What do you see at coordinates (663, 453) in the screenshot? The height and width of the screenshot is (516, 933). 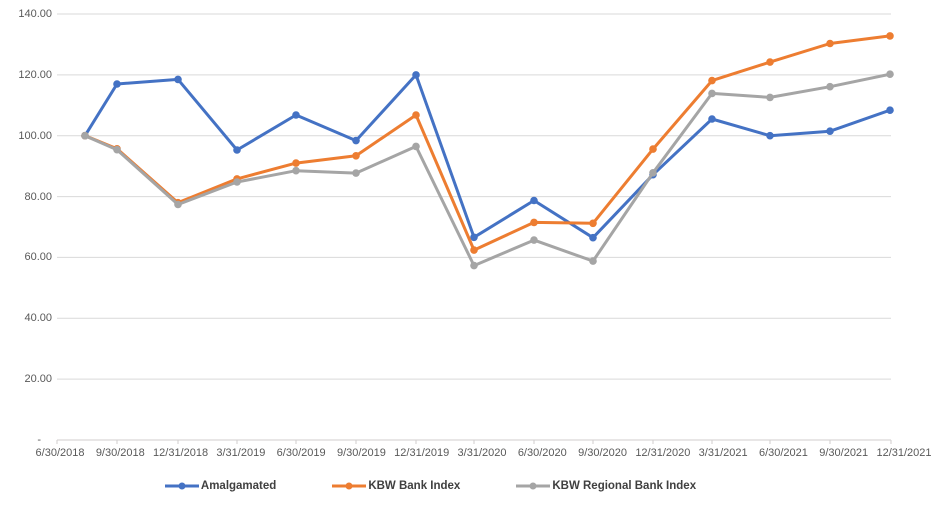 I see `x-axis-label: 12/31/2020` at bounding box center [663, 453].